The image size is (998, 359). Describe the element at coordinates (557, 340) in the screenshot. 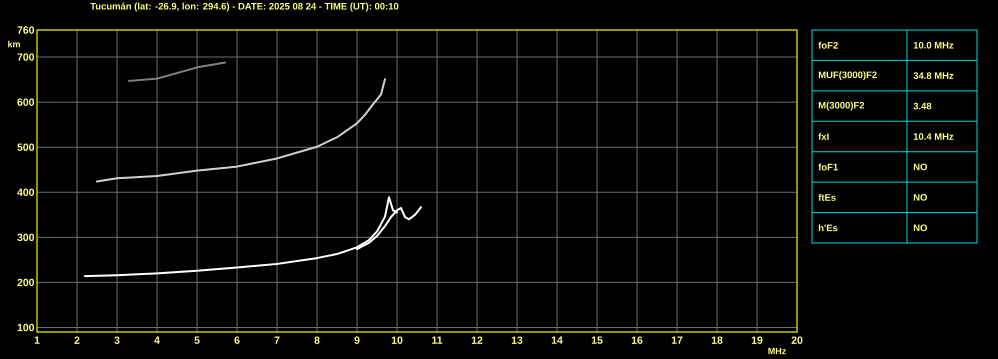

I see `x-tick-label: 14` at that location.